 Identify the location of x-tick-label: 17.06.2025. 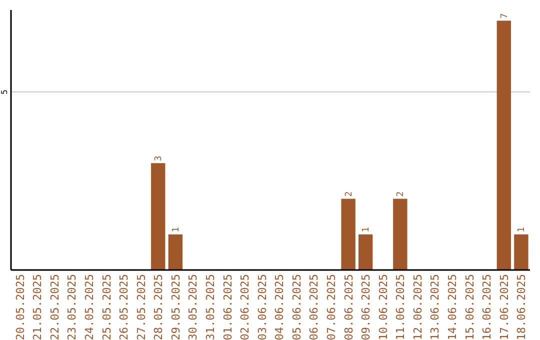
(504, 307).